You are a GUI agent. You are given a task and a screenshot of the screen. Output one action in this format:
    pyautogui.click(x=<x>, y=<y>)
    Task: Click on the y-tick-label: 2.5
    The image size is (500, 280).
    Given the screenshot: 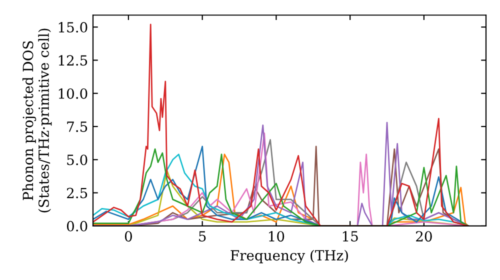 What is the action you would take?
    pyautogui.click(x=77, y=193)
    